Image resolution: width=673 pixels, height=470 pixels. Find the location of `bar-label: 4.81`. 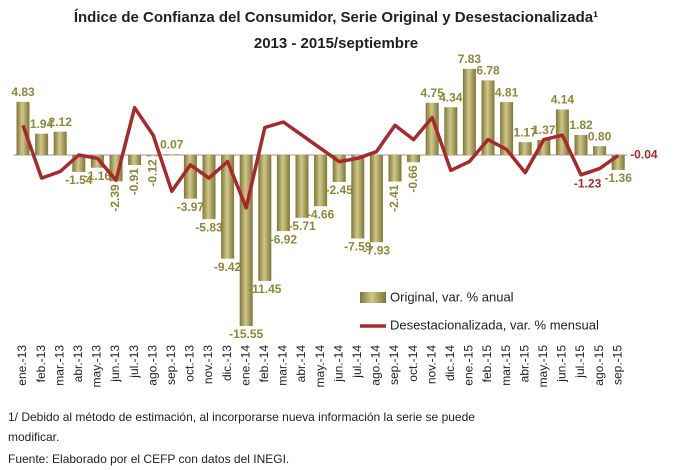

bar-label: 4.81 is located at coordinates (507, 92).